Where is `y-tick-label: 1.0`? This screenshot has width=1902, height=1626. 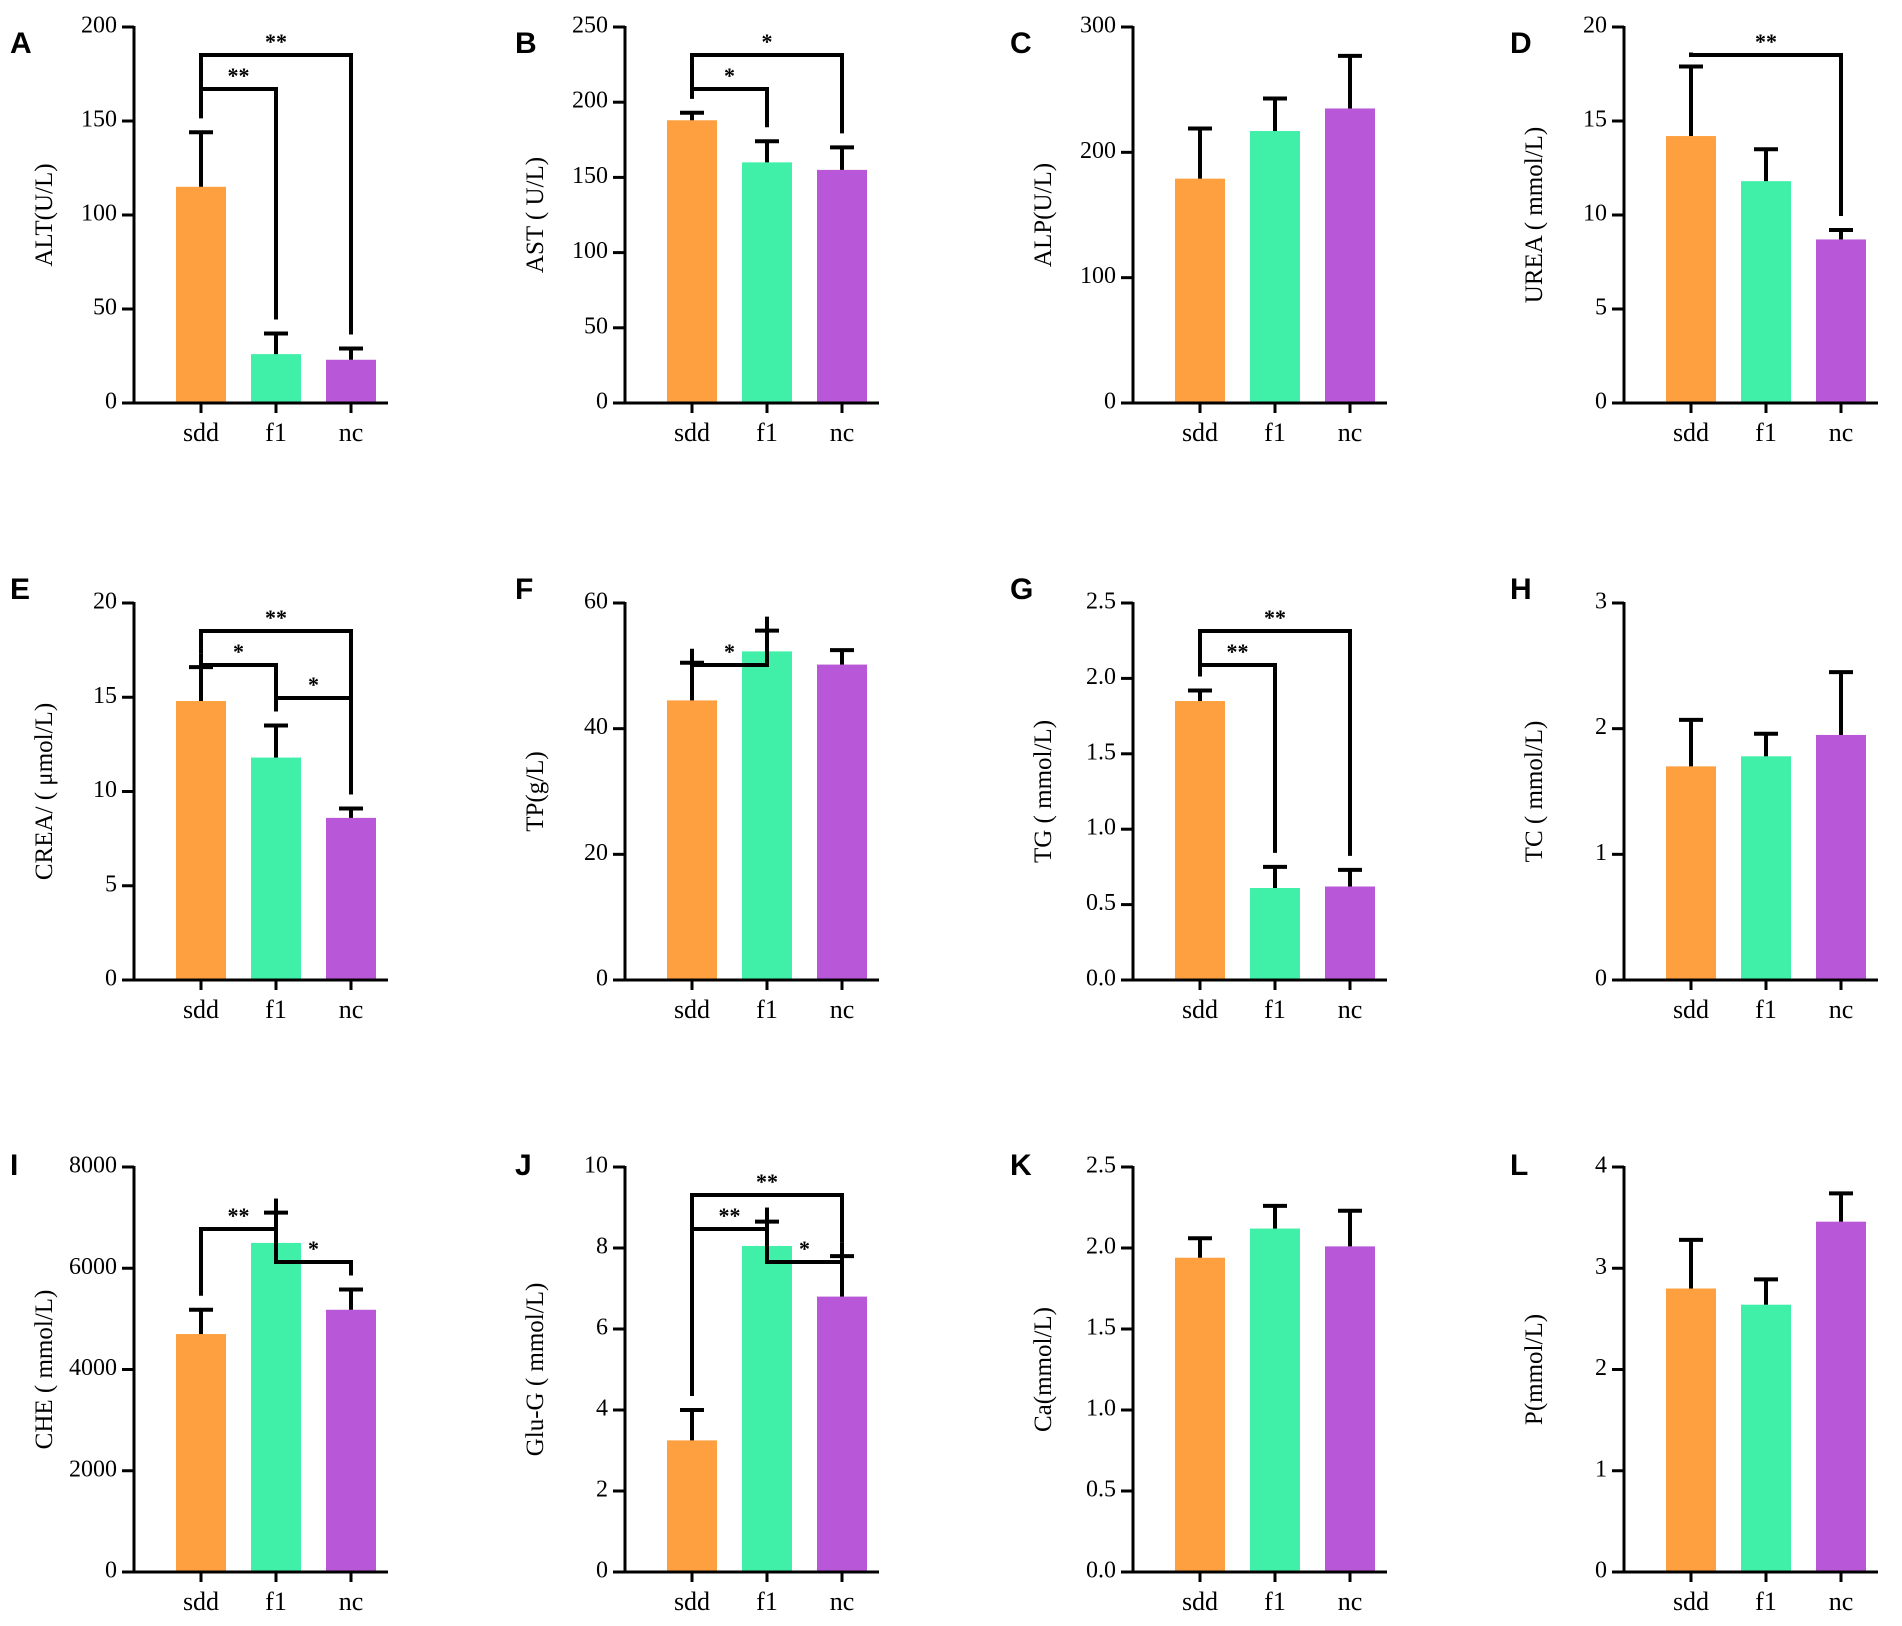
y-tick-label: 1.0 is located at coordinates (1101, 828).